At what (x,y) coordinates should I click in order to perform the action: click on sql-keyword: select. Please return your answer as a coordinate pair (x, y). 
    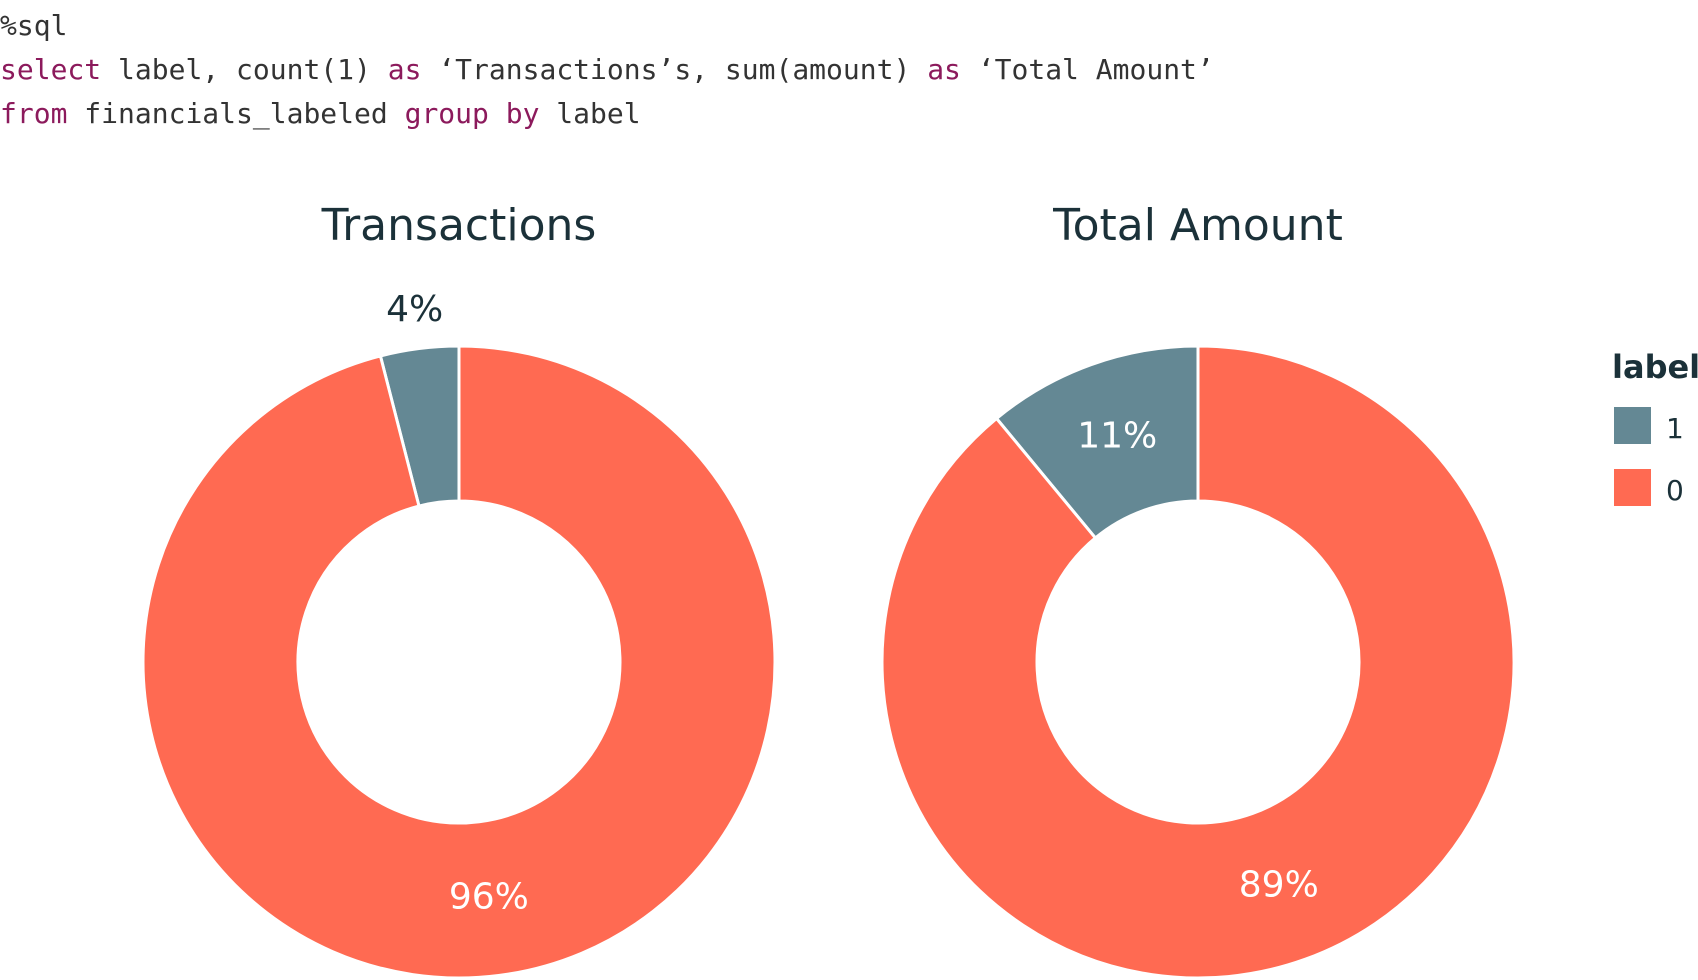
    Looking at the image, I should click on (51, 69).